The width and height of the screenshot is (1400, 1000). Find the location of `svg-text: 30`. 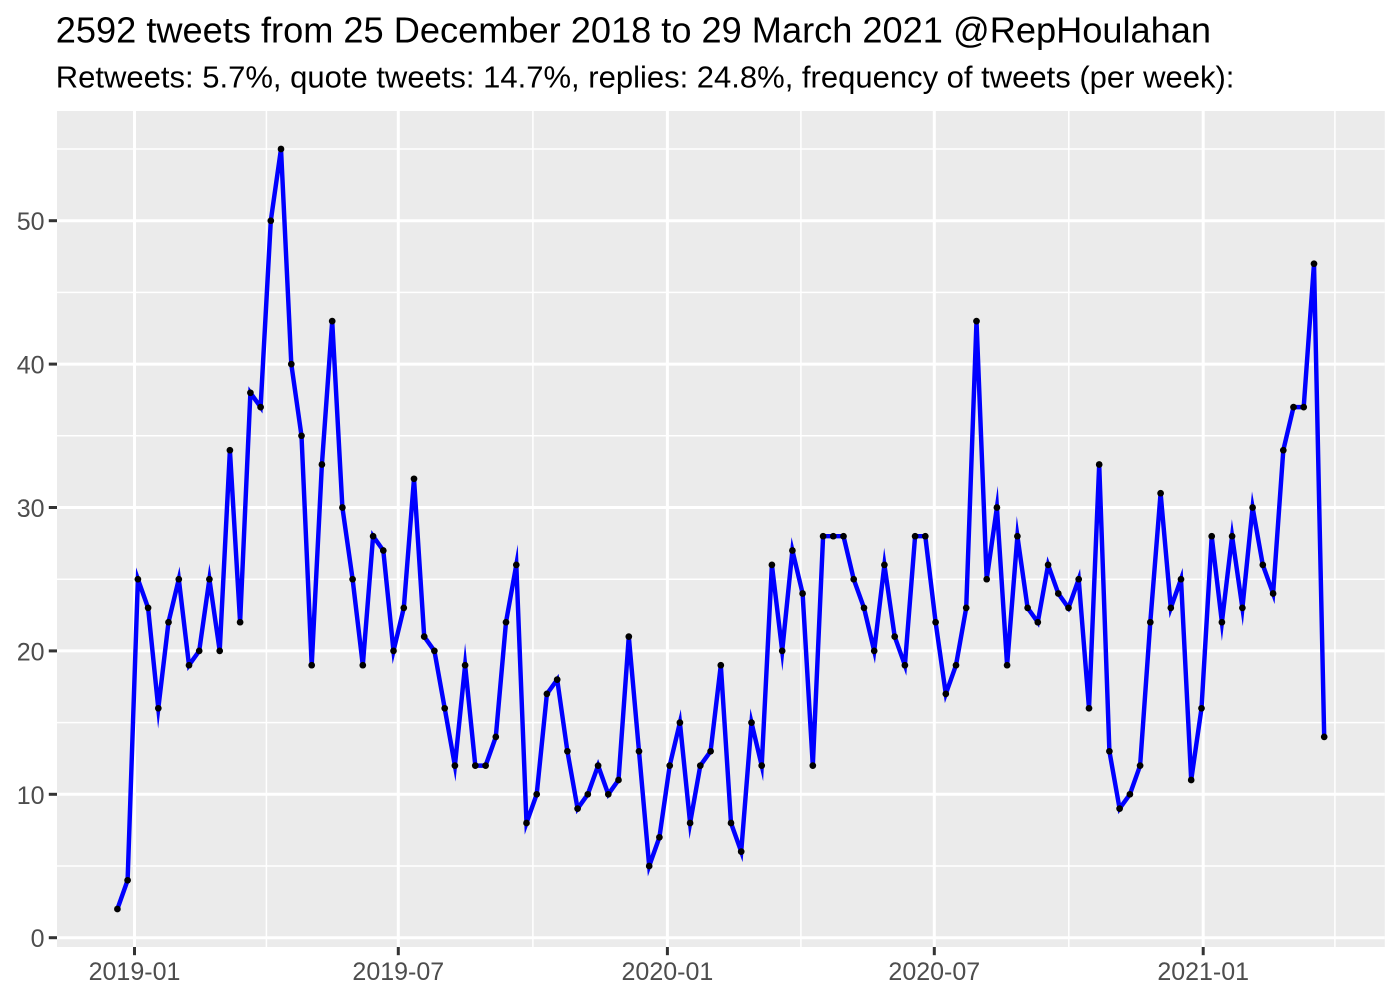

svg-text: 30 is located at coordinates (31, 509).